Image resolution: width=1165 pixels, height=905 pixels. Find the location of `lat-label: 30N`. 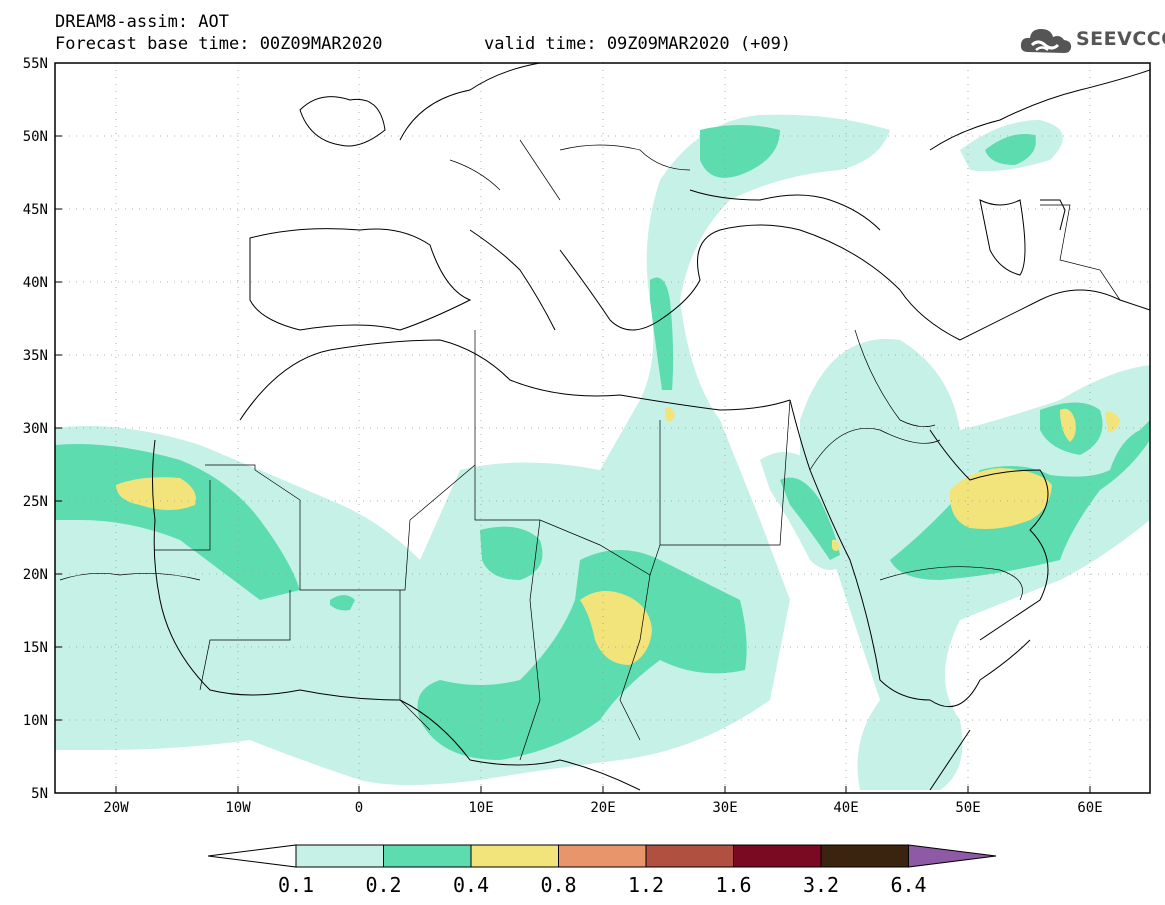

lat-label: 30N is located at coordinates (35, 429).